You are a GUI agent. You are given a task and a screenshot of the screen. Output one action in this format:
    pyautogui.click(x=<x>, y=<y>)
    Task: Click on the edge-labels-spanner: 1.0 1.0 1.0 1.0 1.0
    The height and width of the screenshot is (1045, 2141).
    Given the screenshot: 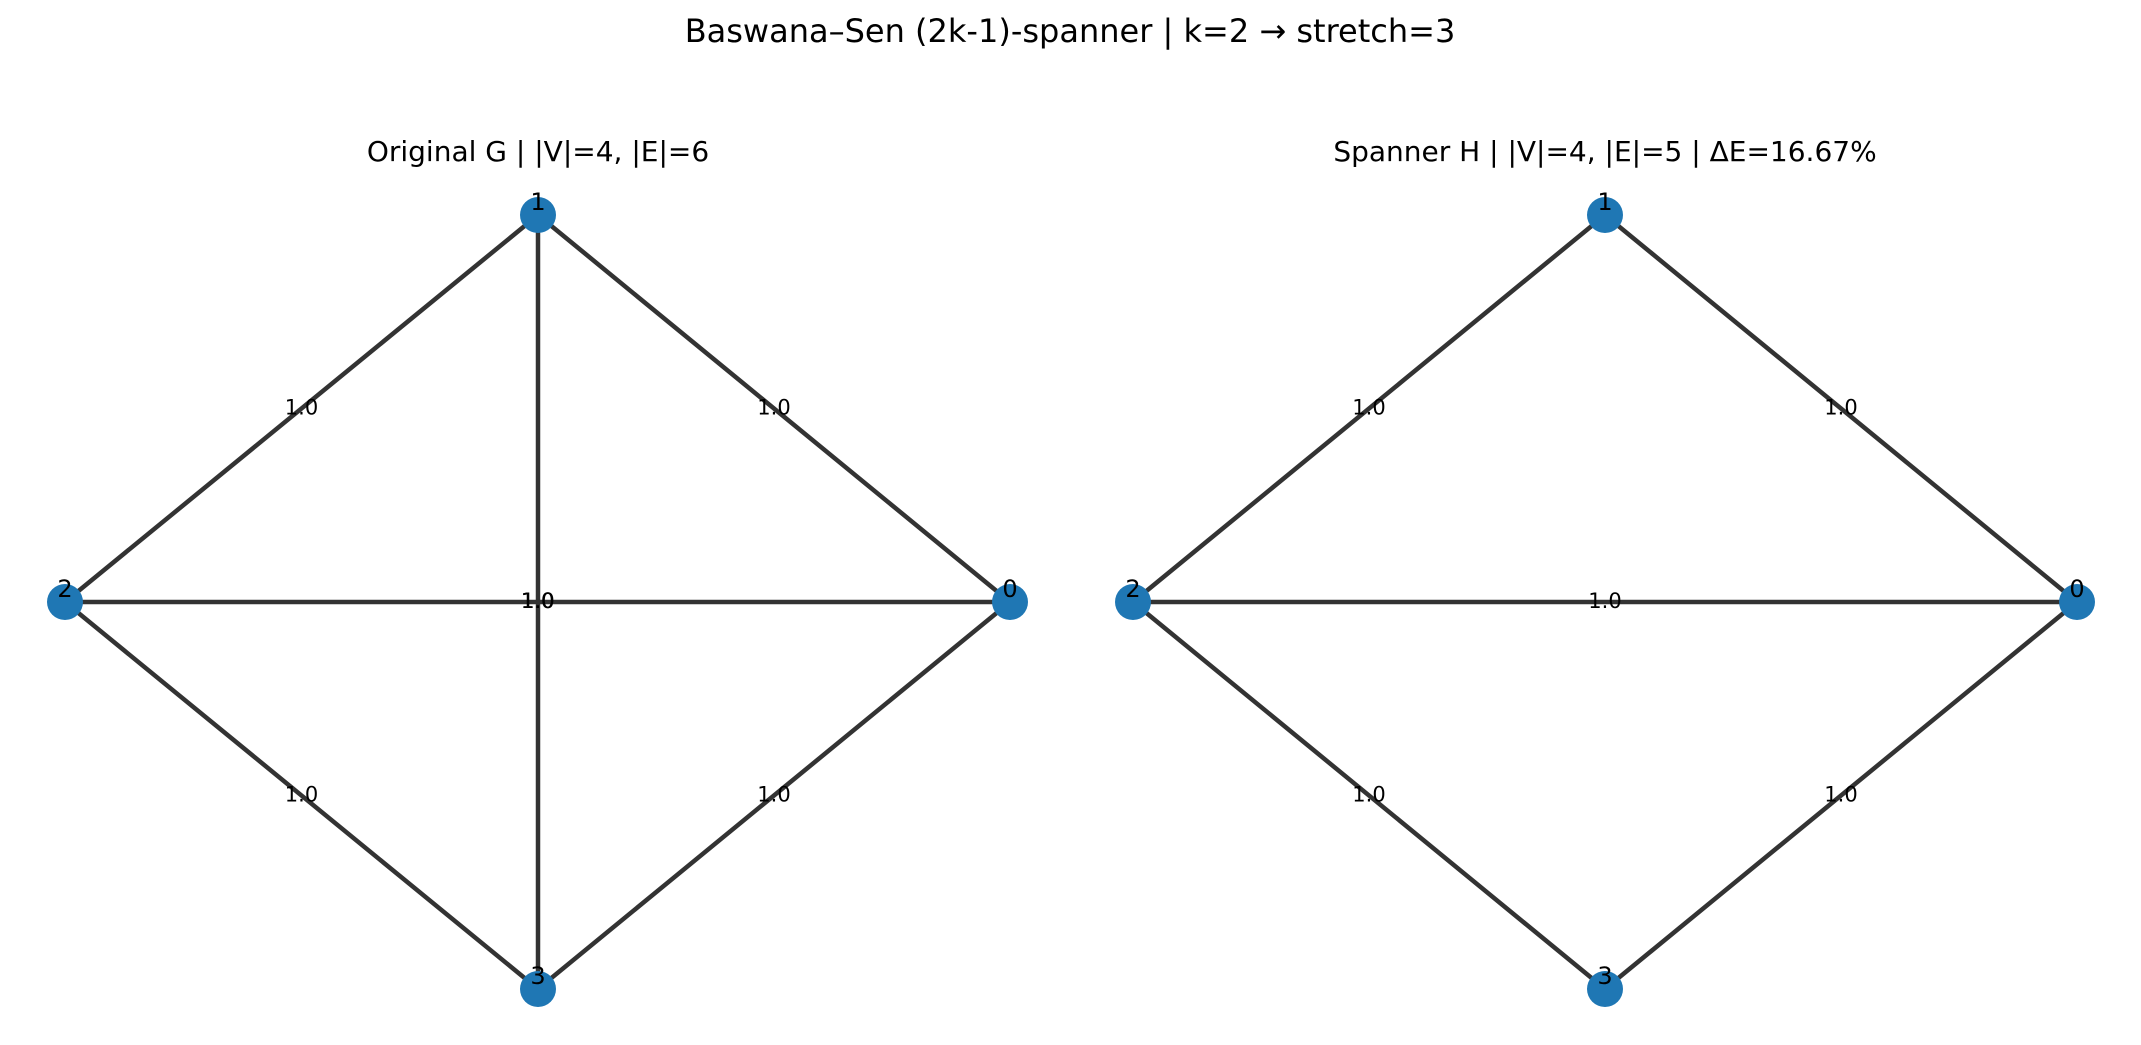 What is the action you would take?
    pyautogui.click(x=1604, y=601)
    